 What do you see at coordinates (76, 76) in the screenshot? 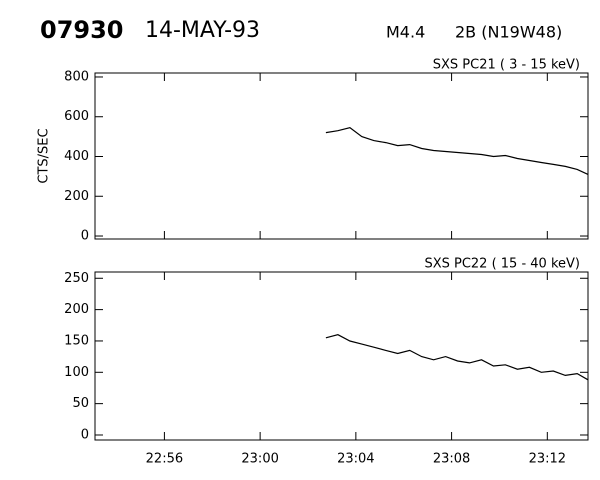
I see `y-tick-label: 800` at bounding box center [76, 76].